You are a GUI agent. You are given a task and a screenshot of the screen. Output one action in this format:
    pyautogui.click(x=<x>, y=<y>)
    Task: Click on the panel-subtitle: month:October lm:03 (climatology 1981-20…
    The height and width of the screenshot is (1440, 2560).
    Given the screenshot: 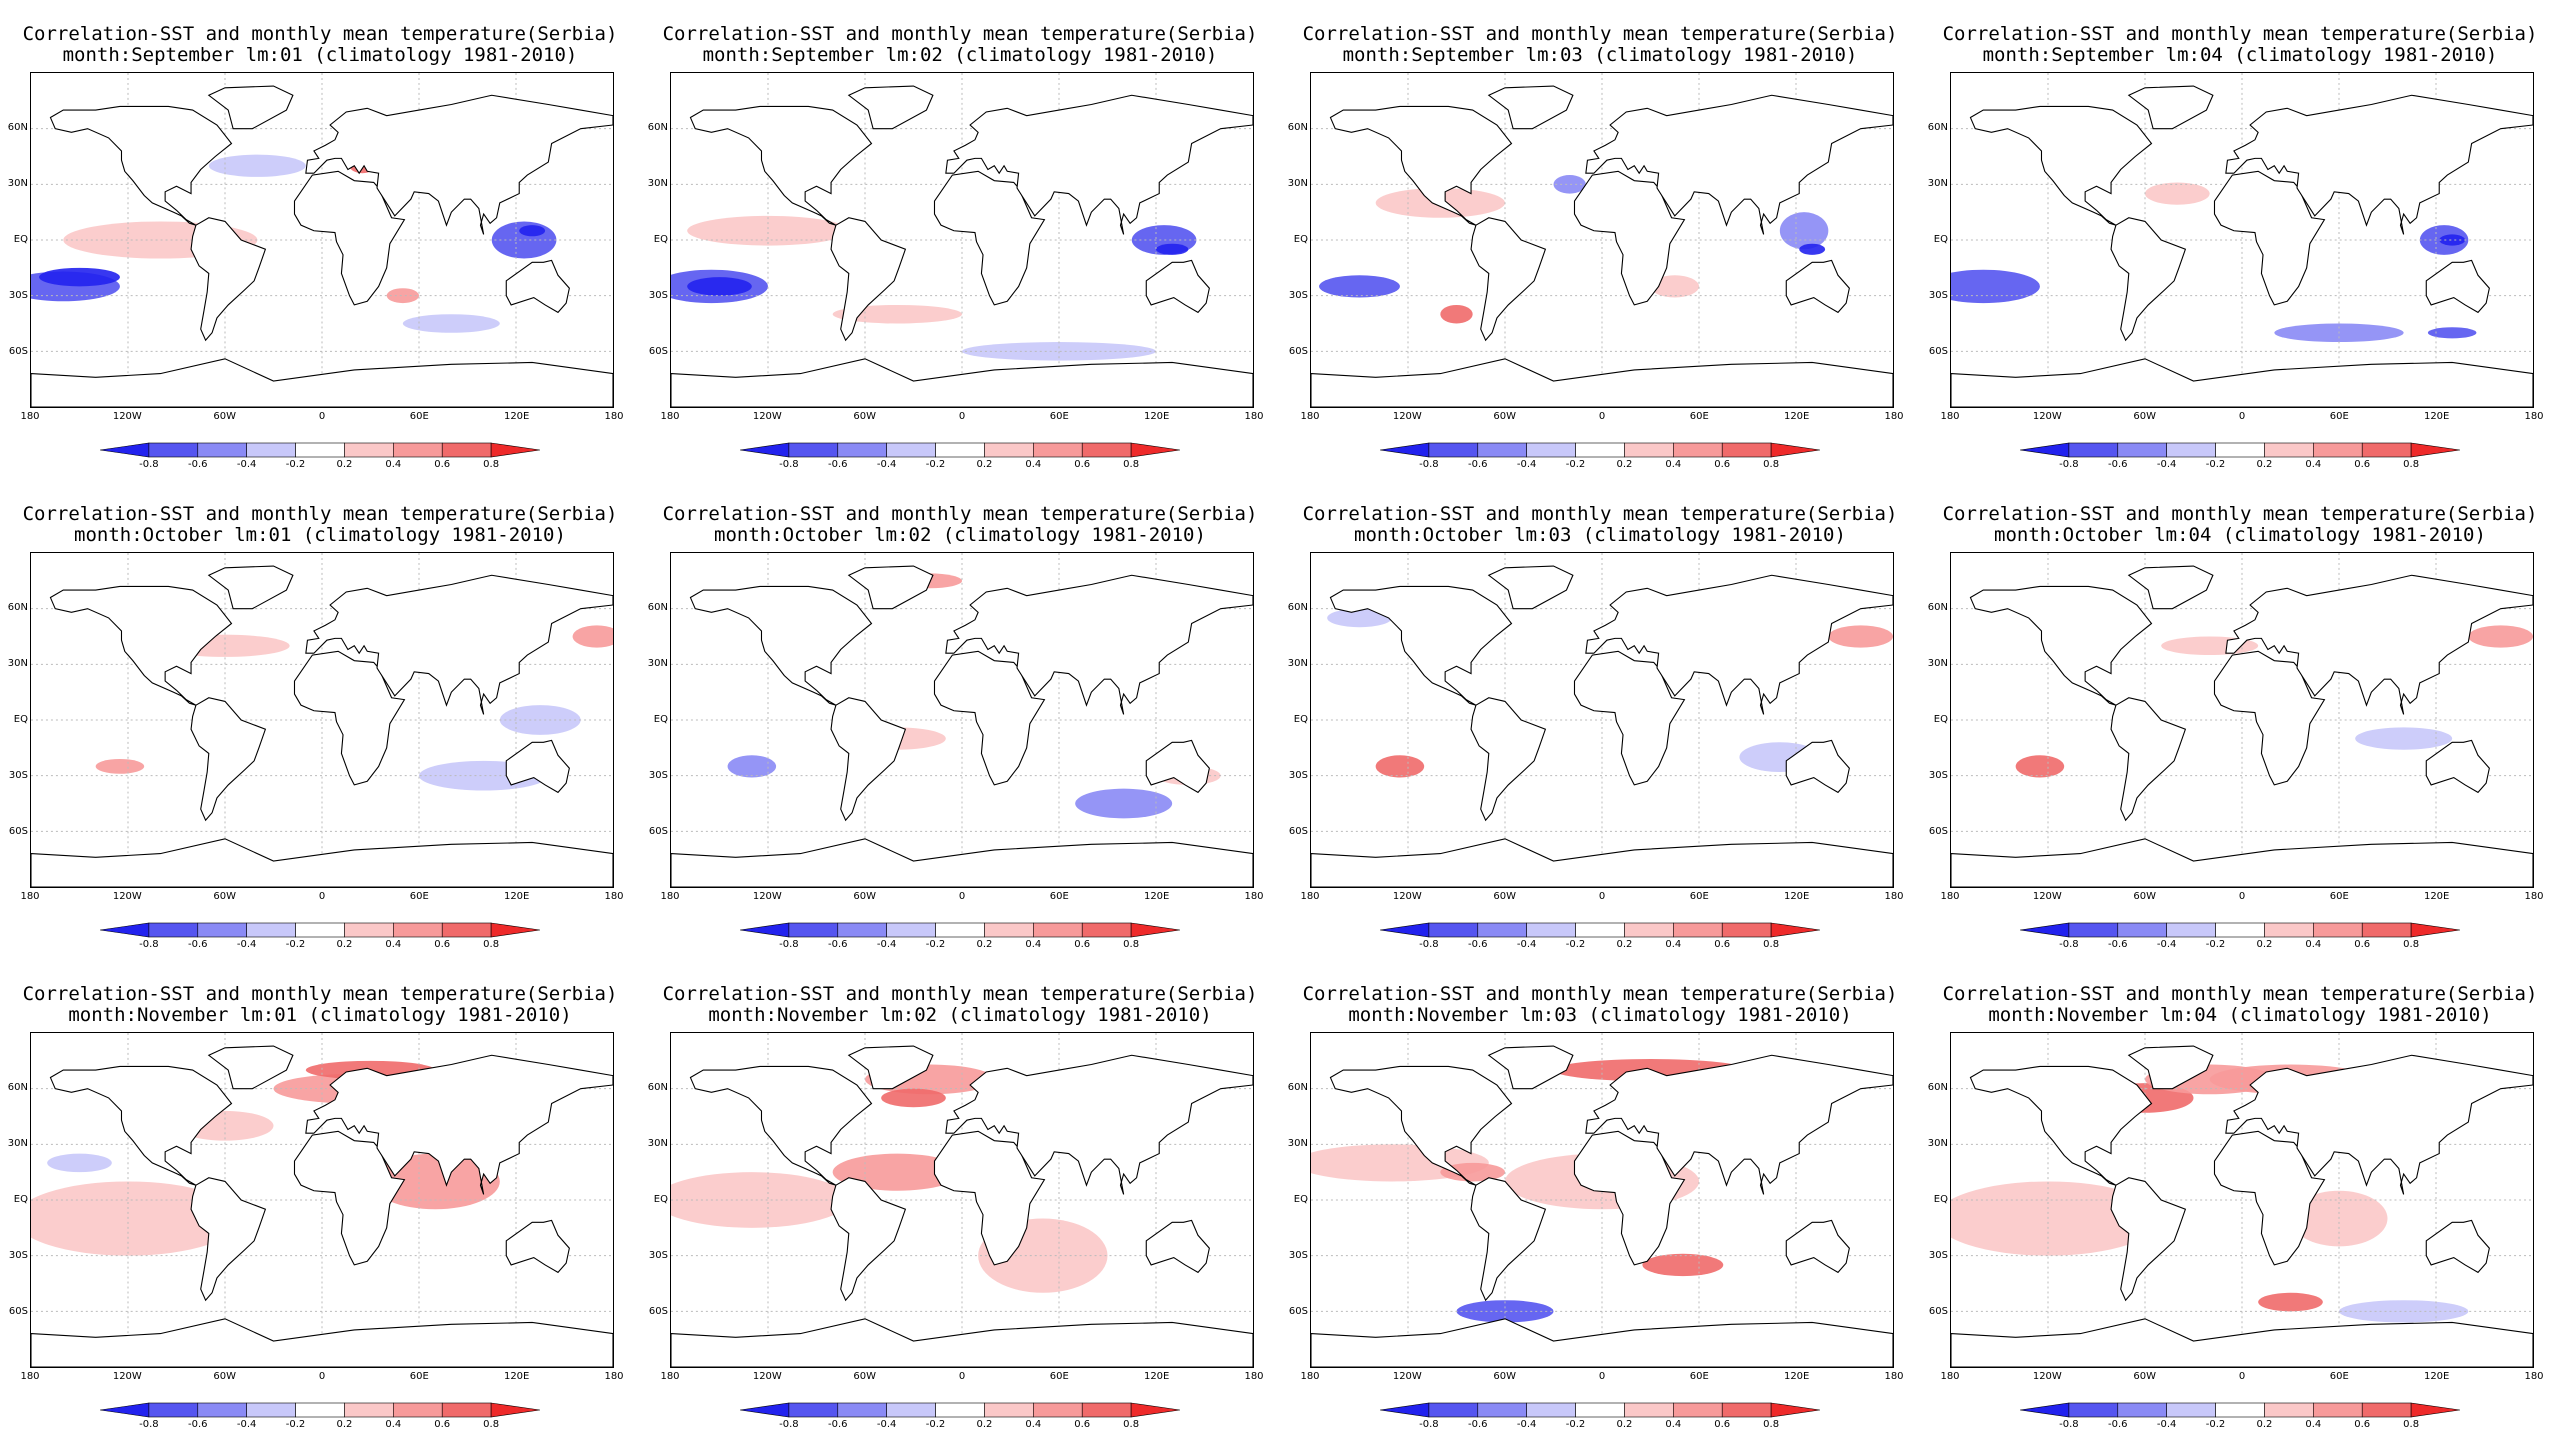 What is the action you would take?
    pyautogui.click(x=1600, y=535)
    